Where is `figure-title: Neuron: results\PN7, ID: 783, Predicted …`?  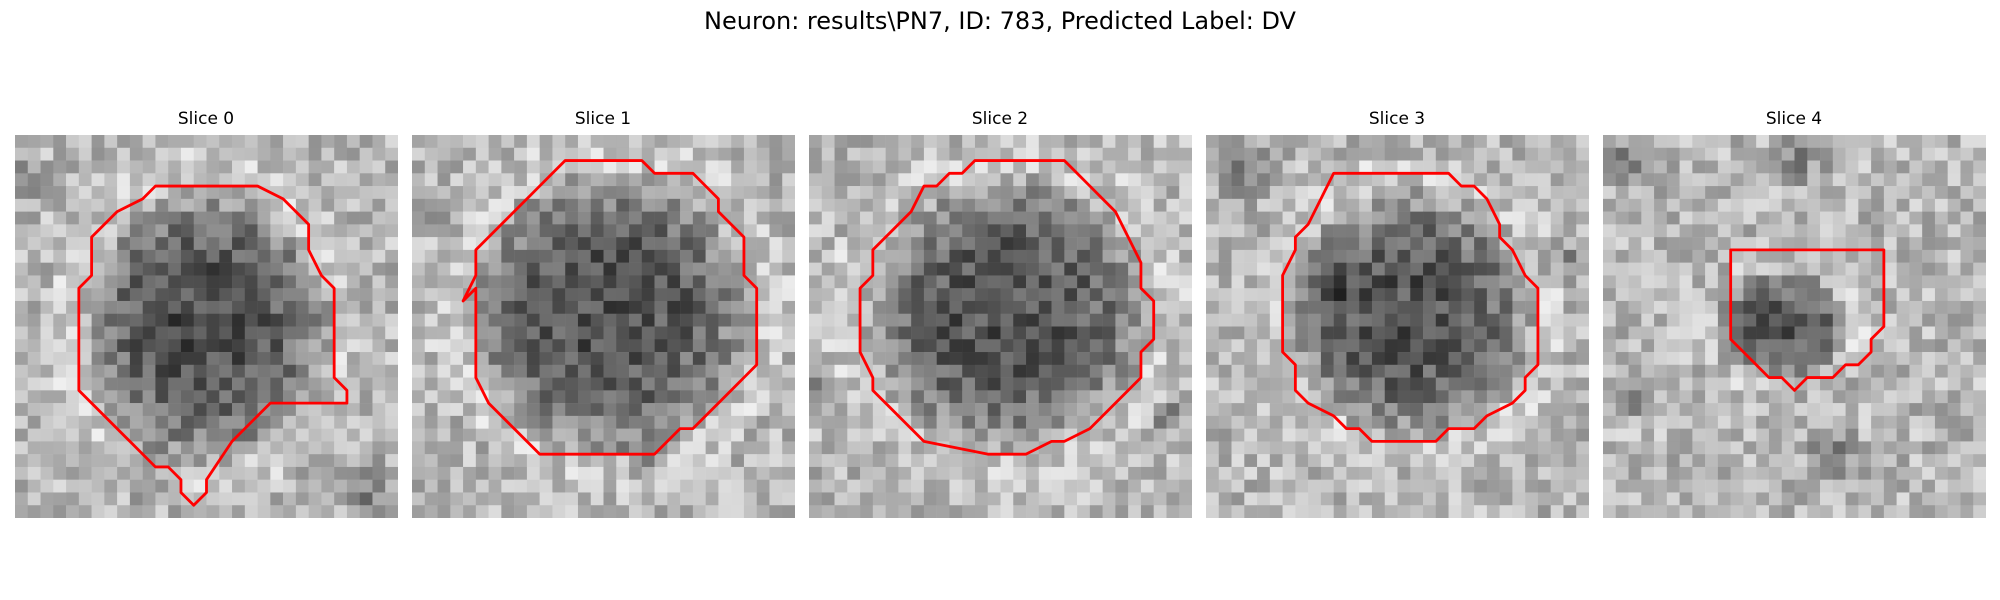 figure-title: Neuron: results\PN7, ID: 783, Predicted … is located at coordinates (1000, 21).